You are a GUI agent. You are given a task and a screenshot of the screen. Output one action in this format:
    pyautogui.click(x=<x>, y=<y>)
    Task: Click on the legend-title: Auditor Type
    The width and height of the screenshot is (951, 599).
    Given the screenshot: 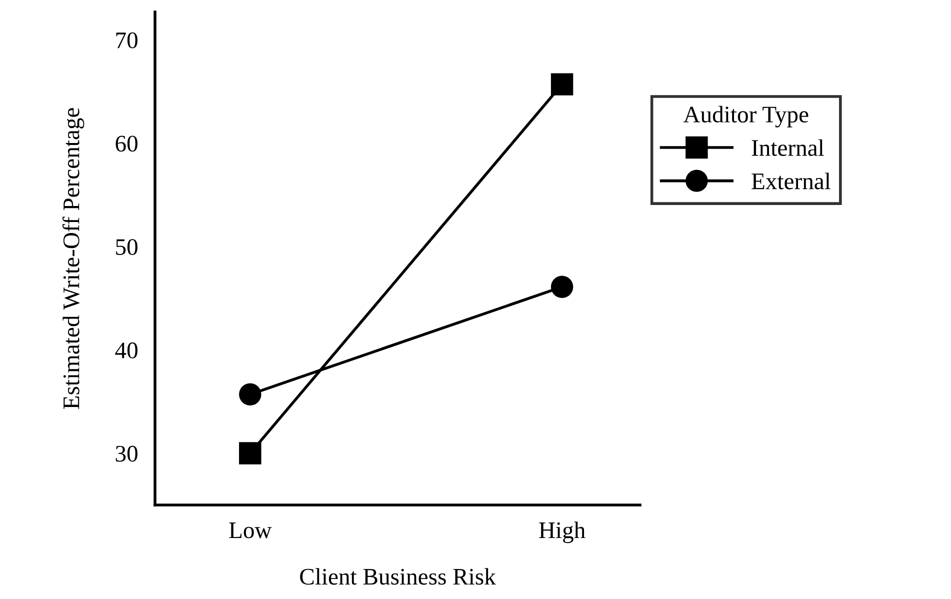 What is the action you would take?
    pyautogui.click(x=745, y=117)
    